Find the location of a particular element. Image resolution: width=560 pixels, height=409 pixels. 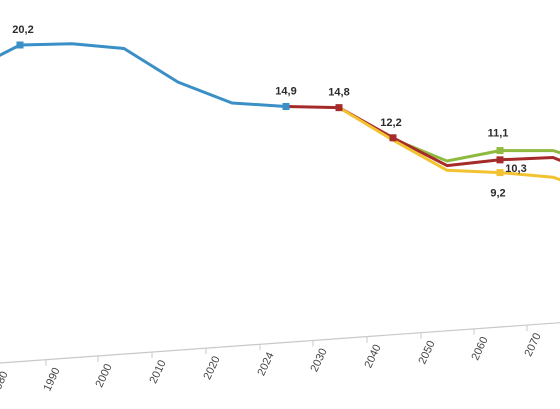

series-line-historical is located at coordinates (144, 75).